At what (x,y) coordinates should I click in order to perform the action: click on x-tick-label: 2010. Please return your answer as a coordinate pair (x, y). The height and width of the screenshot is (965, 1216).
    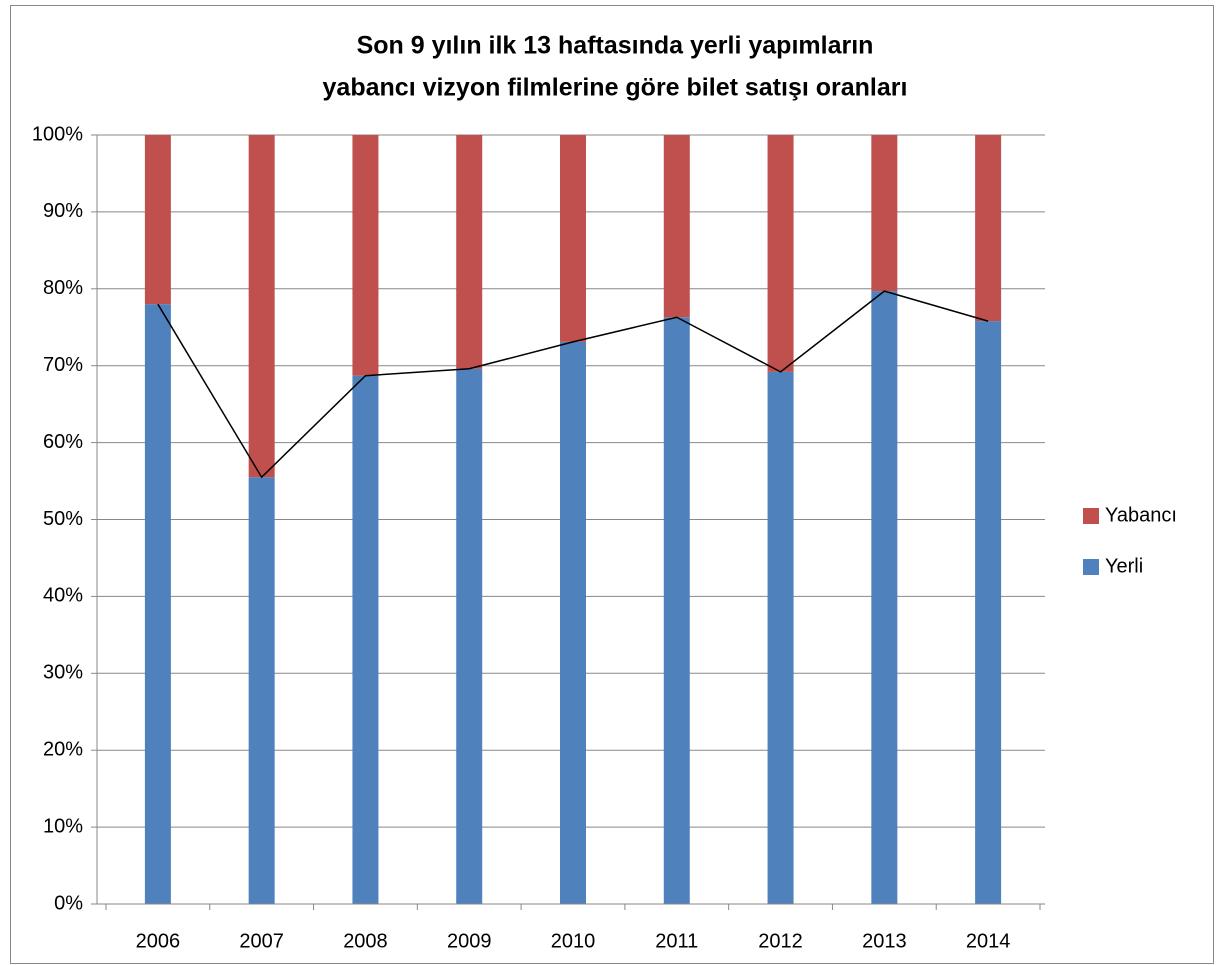
    Looking at the image, I should click on (573, 941).